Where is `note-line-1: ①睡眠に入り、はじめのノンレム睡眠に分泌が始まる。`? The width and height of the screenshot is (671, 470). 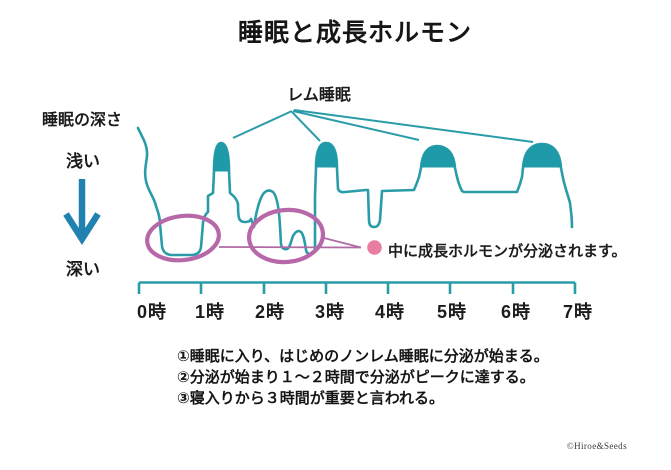
note-line-1: ①睡眠に入り、はじめのノンレム睡眠に分泌が始まる。 is located at coordinates (363, 356).